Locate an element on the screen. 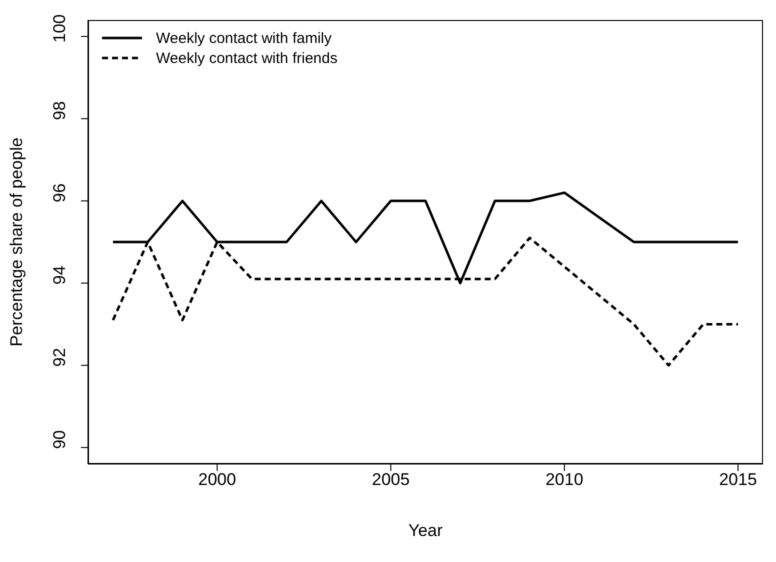  y-tick-label: 90 is located at coordinates (59, 440).